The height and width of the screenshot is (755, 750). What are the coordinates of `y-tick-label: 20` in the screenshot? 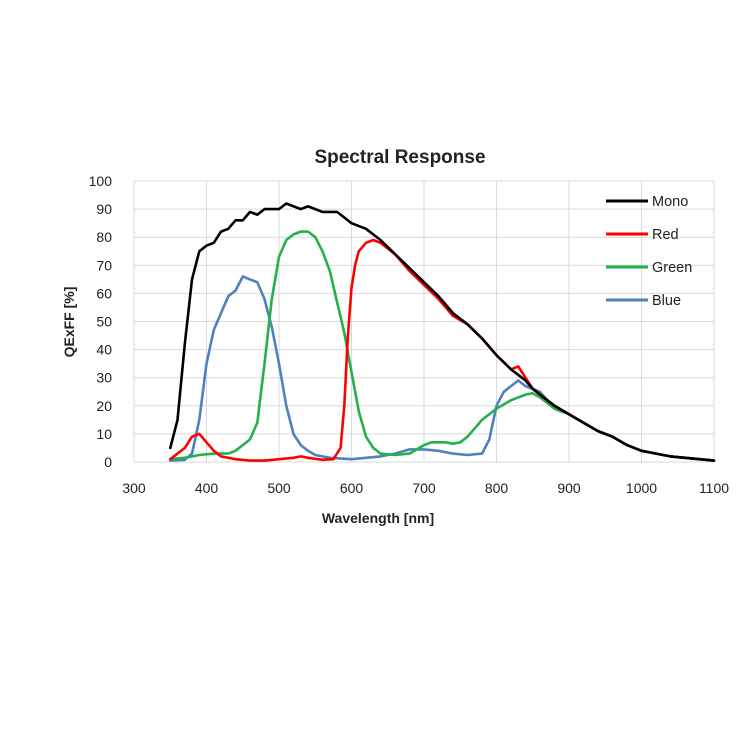 It's located at (104, 406).